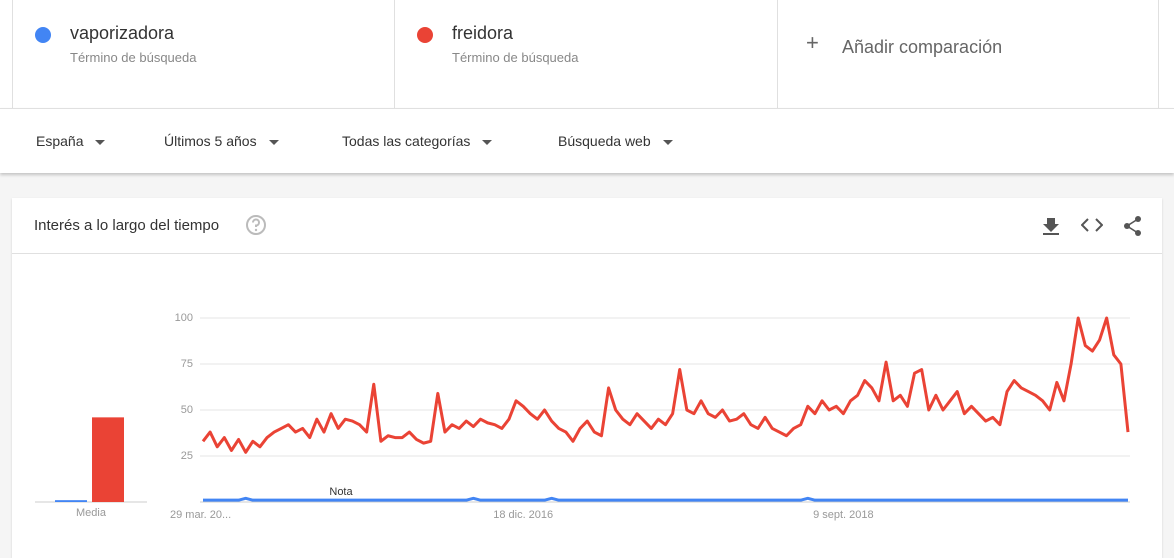 The height and width of the screenshot is (558, 1174). Describe the element at coordinates (922, 47) in the screenshot. I see `add-comparison-label: Añadir comparación` at that location.